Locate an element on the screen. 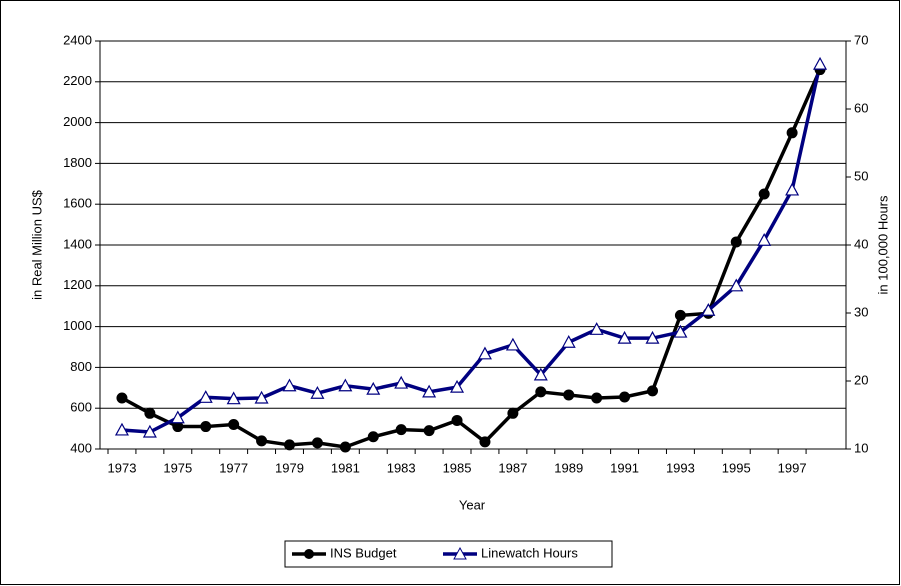 This screenshot has width=901, height=586. y2-tick-label: 40 is located at coordinates (861, 243).